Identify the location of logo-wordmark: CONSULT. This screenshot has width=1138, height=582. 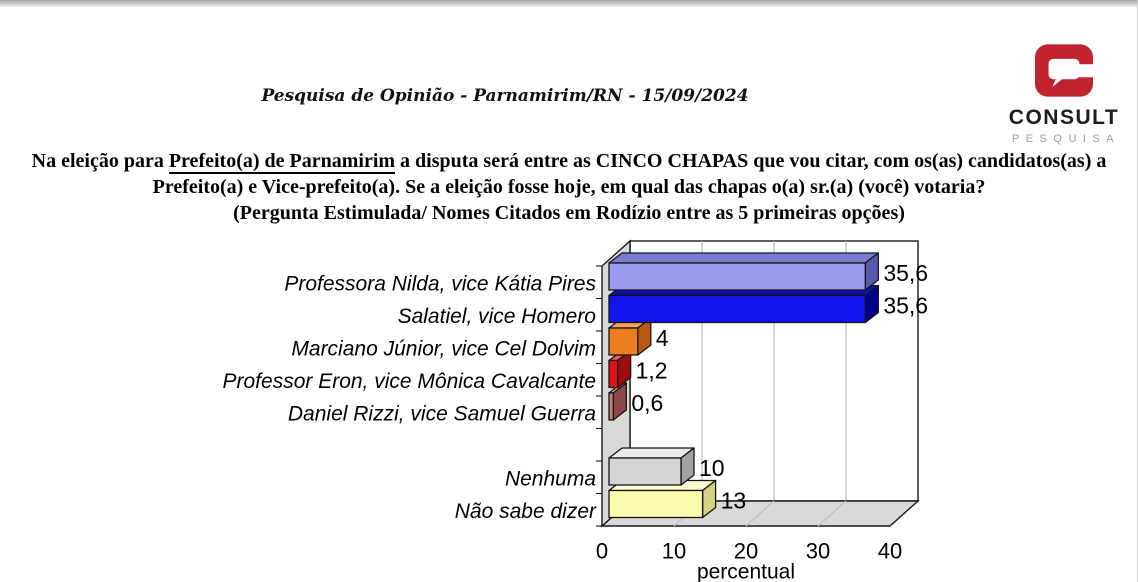
(1064, 117).